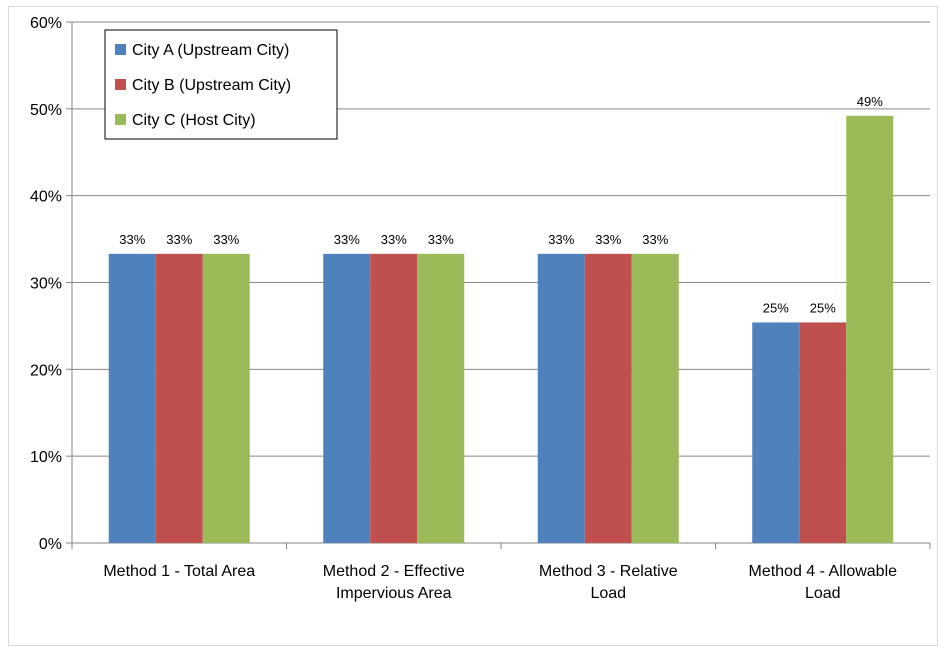 The width and height of the screenshot is (945, 650). Describe the element at coordinates (194, 120) in the screenshot. I see `legend-label: City C (Host City)` at that location.